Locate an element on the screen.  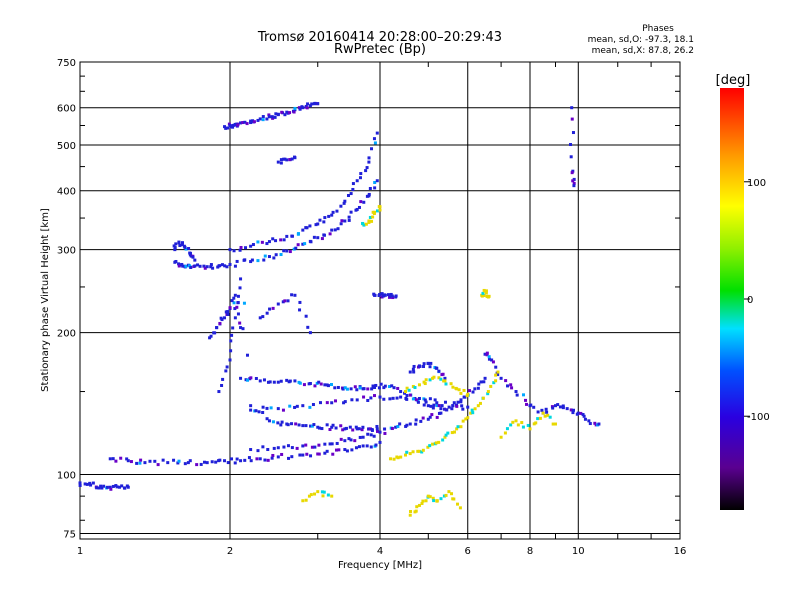
y-axis-label: Stationary phase Virtual Height [km] is located at coordinates (45, 300).